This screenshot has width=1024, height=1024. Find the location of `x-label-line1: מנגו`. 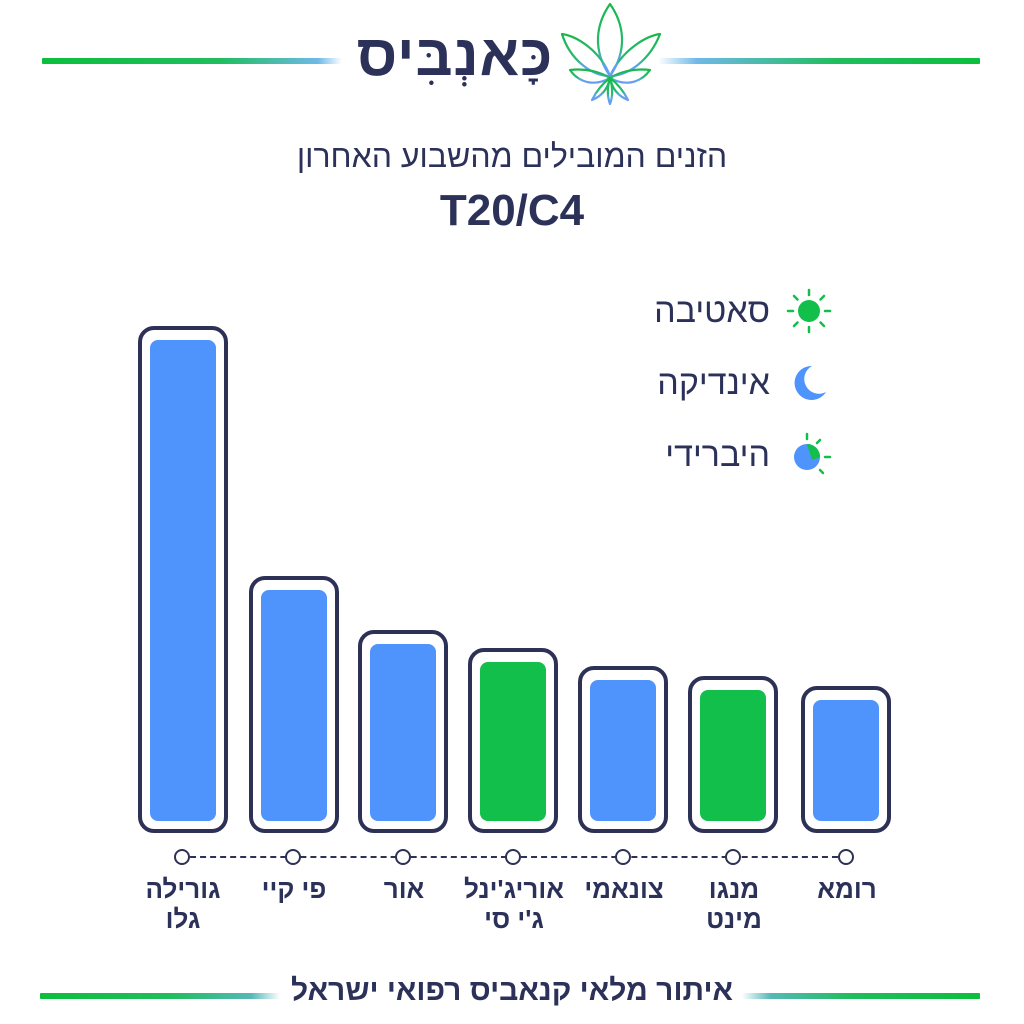

x-label-line1: מנגו is located at coordinates (734, 889).